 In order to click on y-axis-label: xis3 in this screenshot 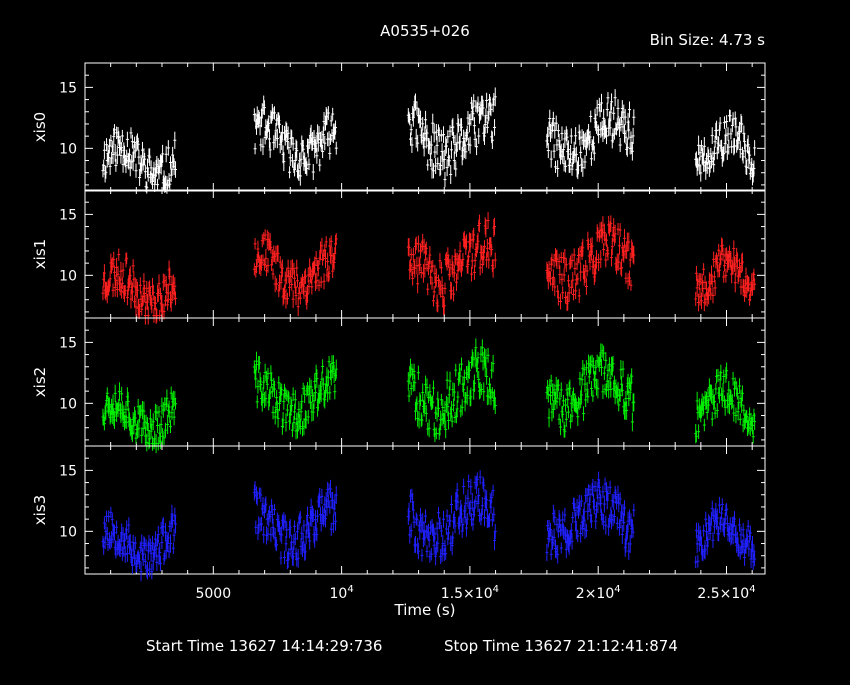, I will do `click(40, 510)`.